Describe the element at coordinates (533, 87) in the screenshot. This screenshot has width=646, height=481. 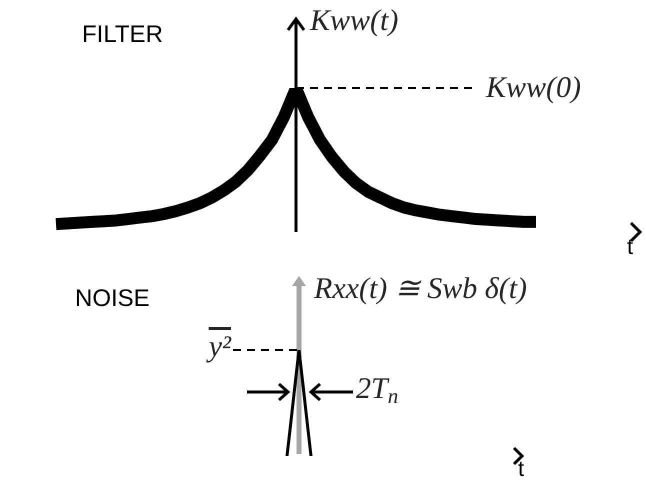
I see `ref-line-label: Kww(0)` at that location.